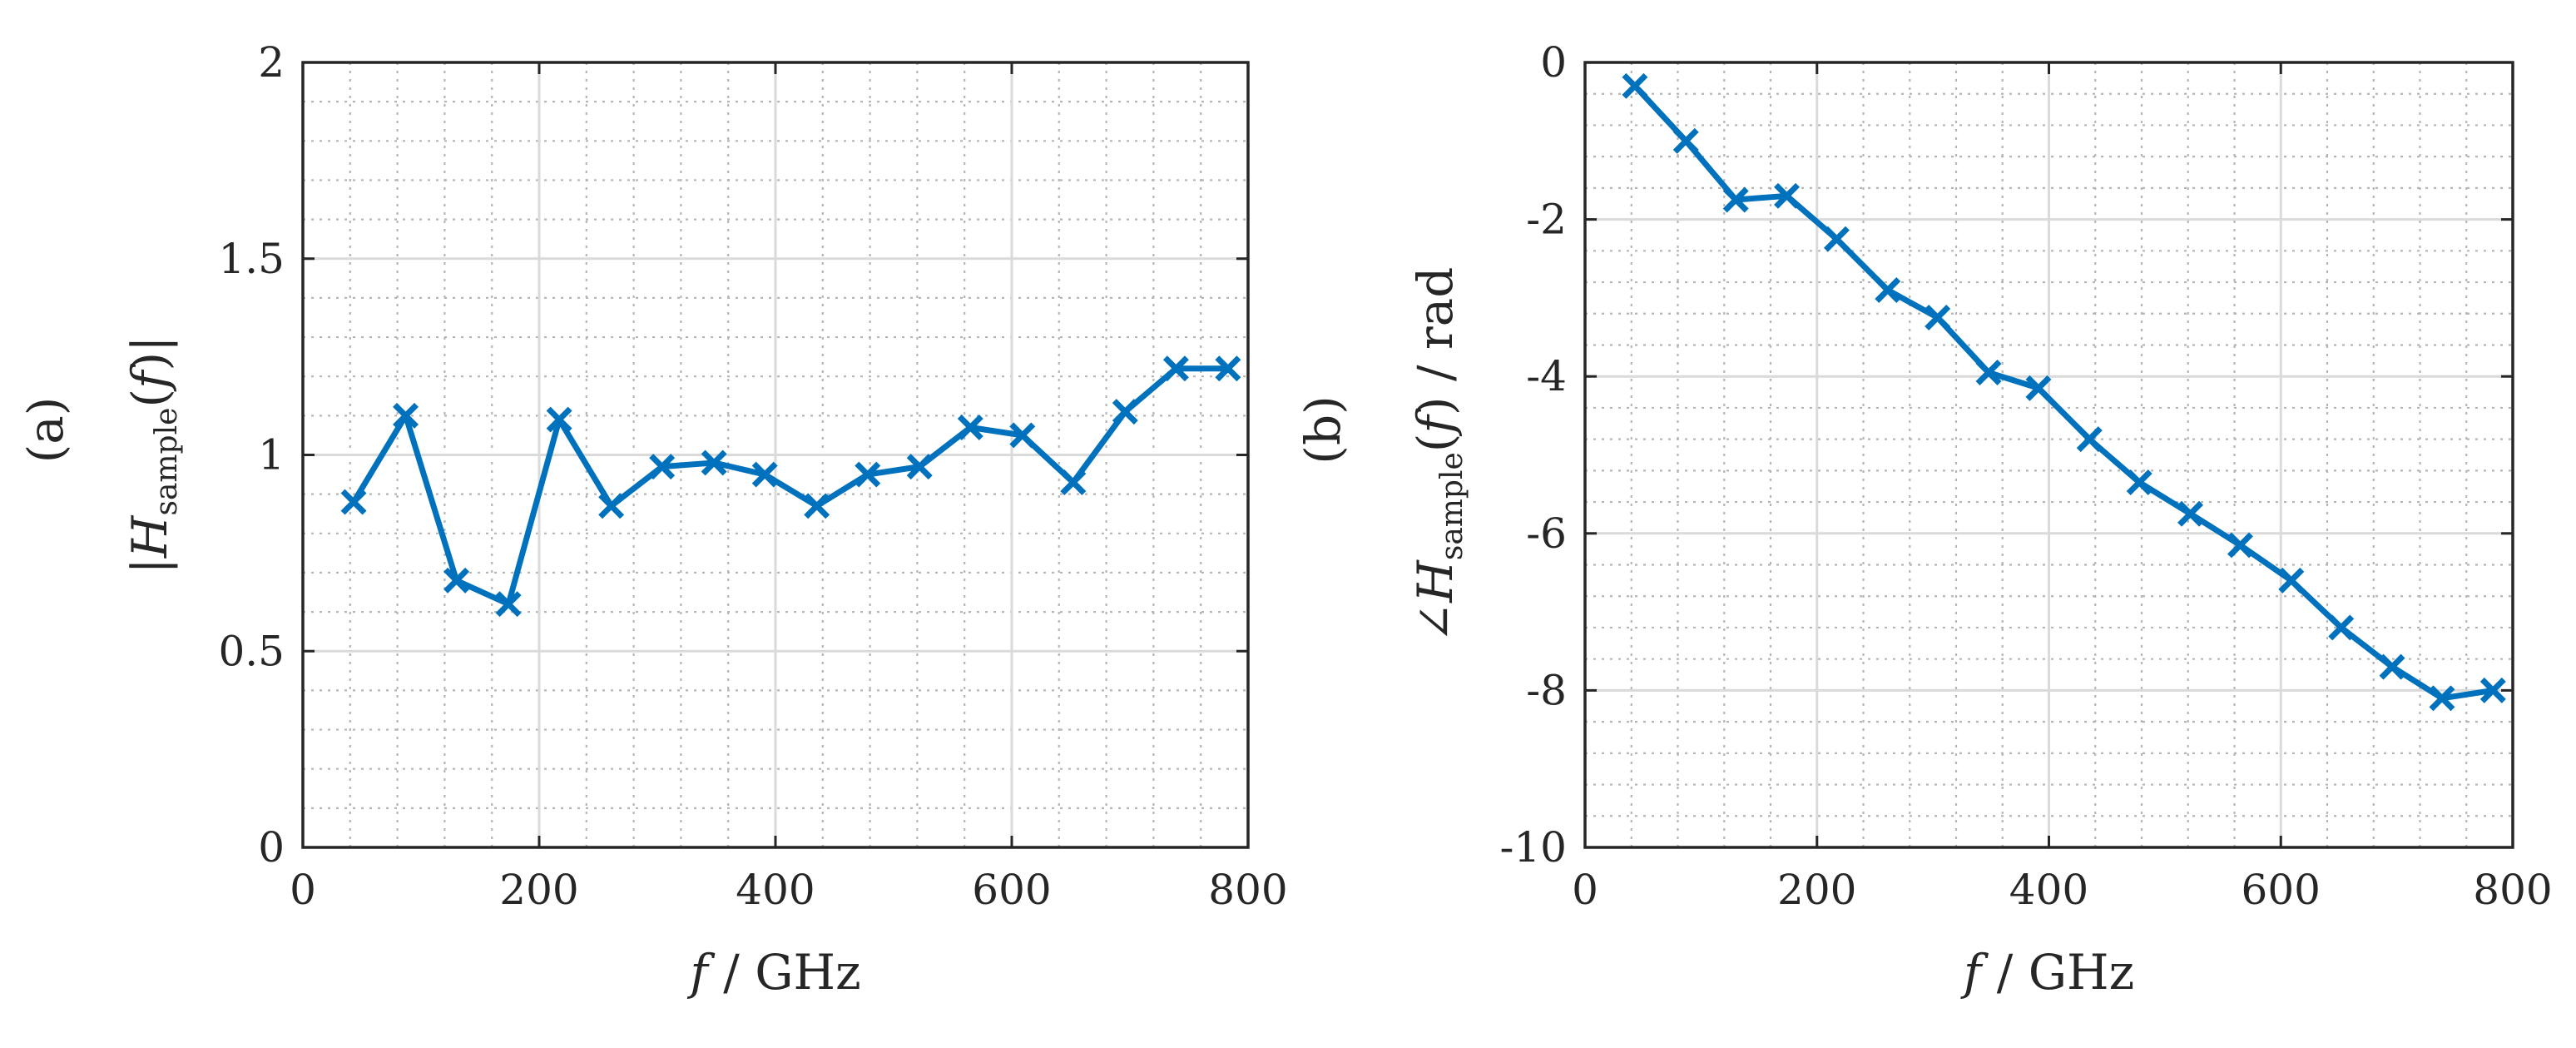 The height and width of the screenshot is (1048, 2576). I want to click on y-axis-label: ∠Hsample(f) / rad, so click(1438, 455).